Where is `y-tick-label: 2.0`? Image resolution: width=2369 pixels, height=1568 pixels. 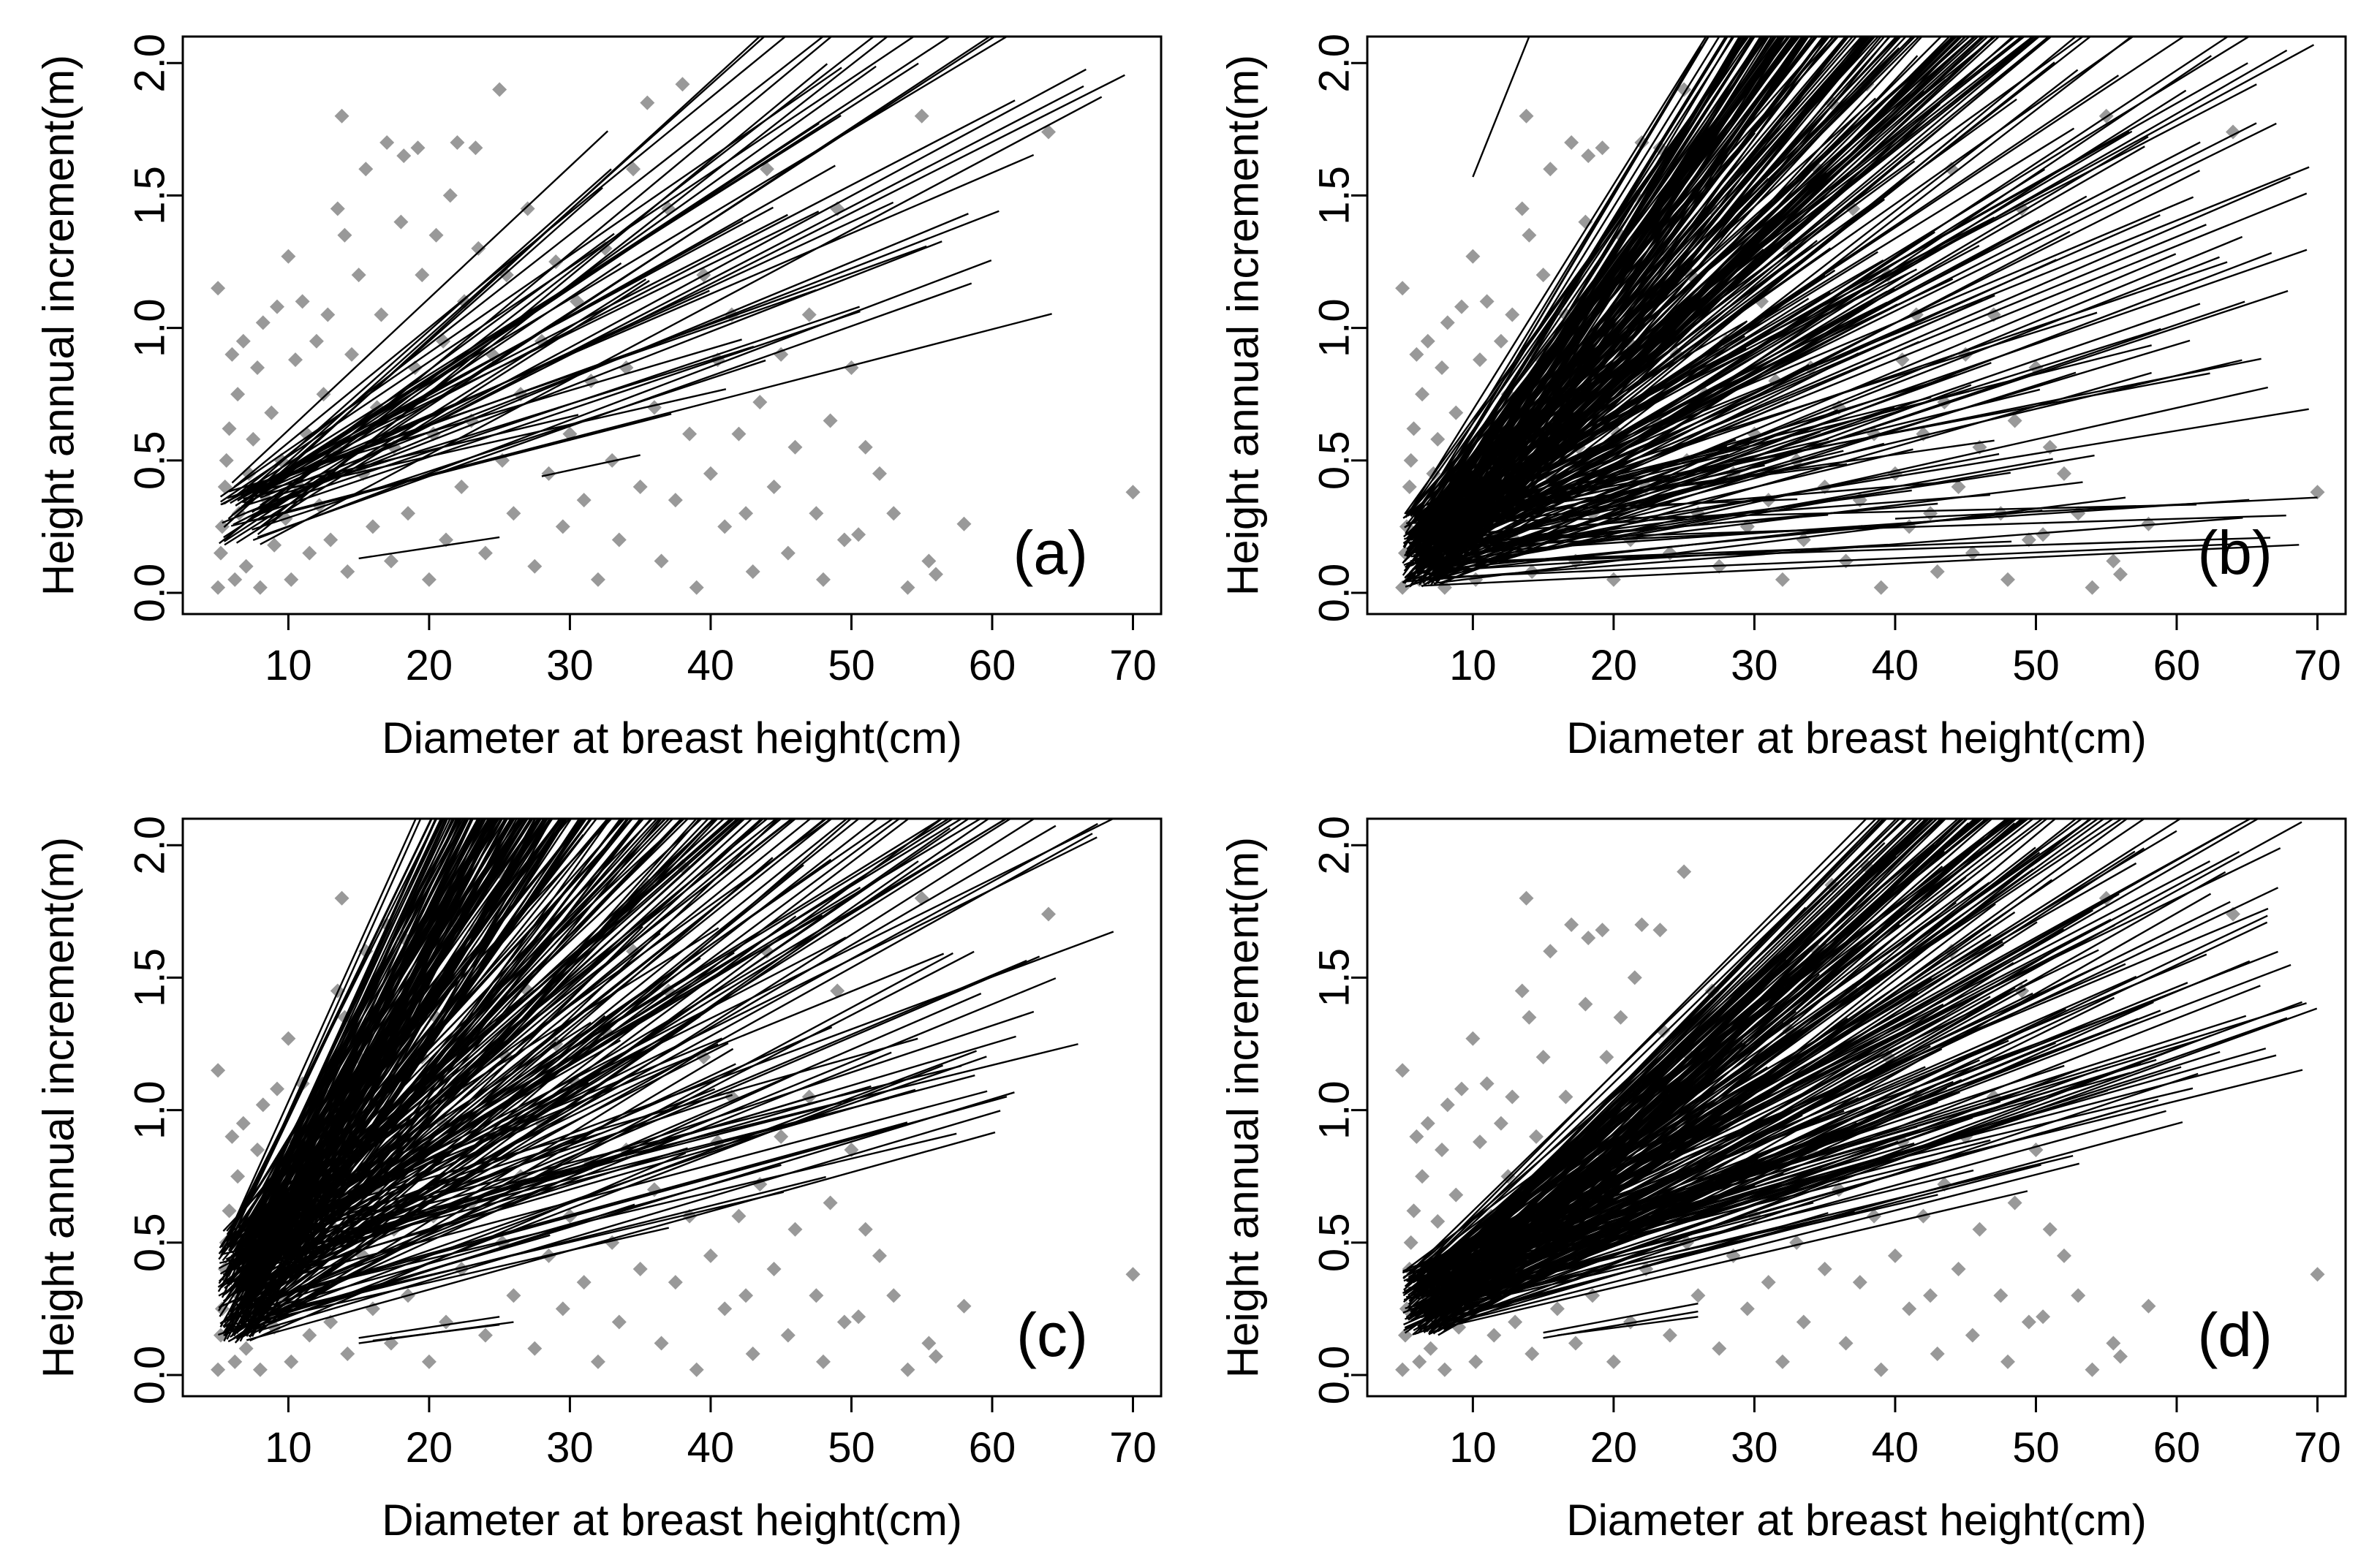 y-tick-label: 2.0 is located at coordinates (1335, 845).